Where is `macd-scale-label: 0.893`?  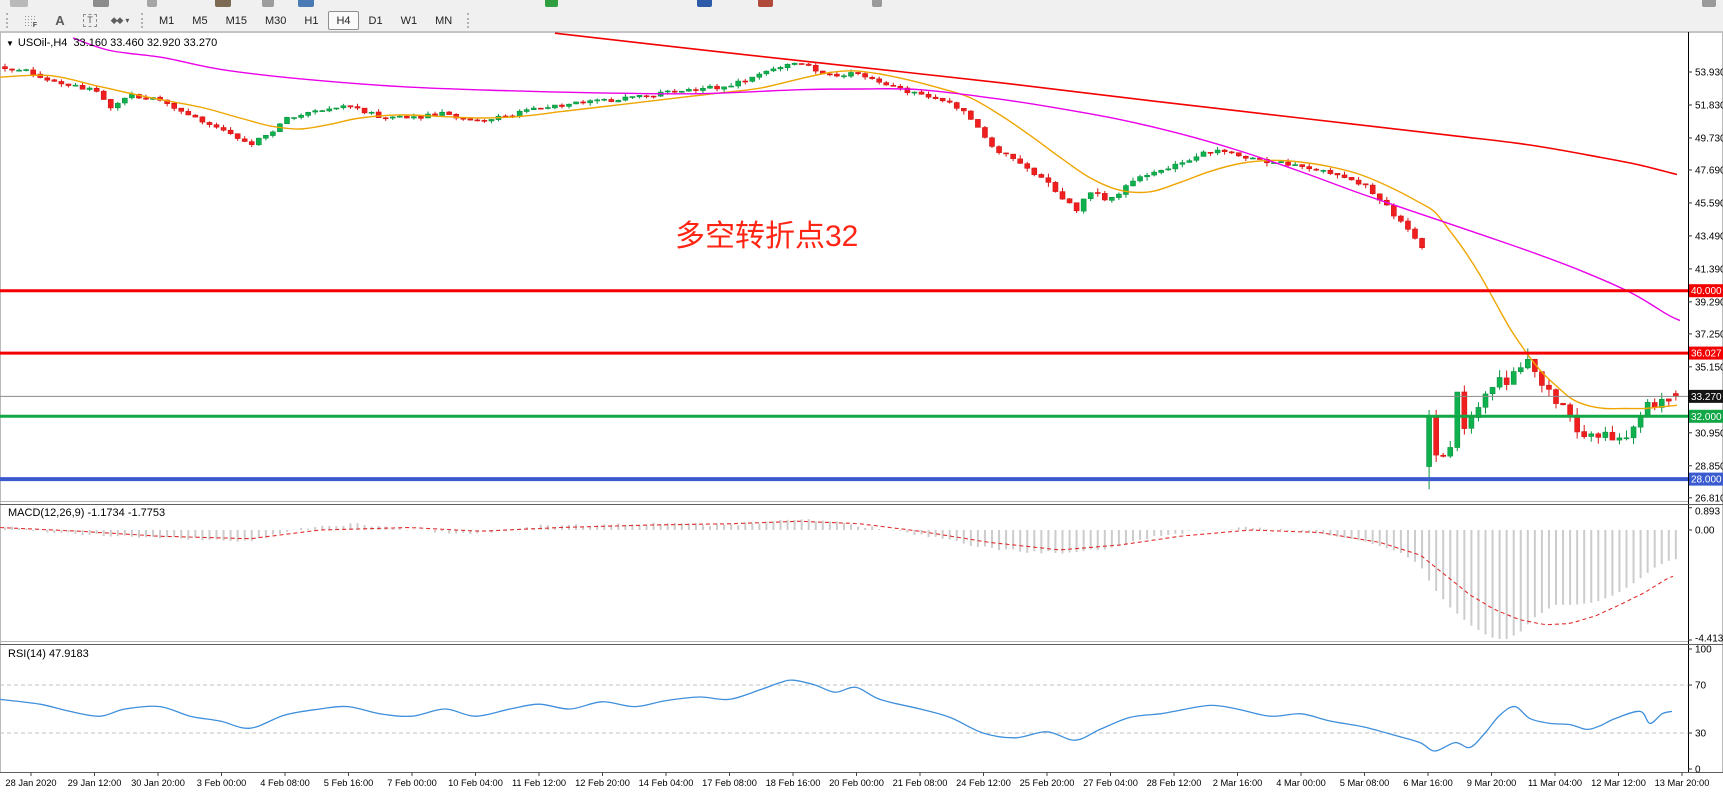 macd-scale-label: 0.893 is located at coordinates (1707, 512).